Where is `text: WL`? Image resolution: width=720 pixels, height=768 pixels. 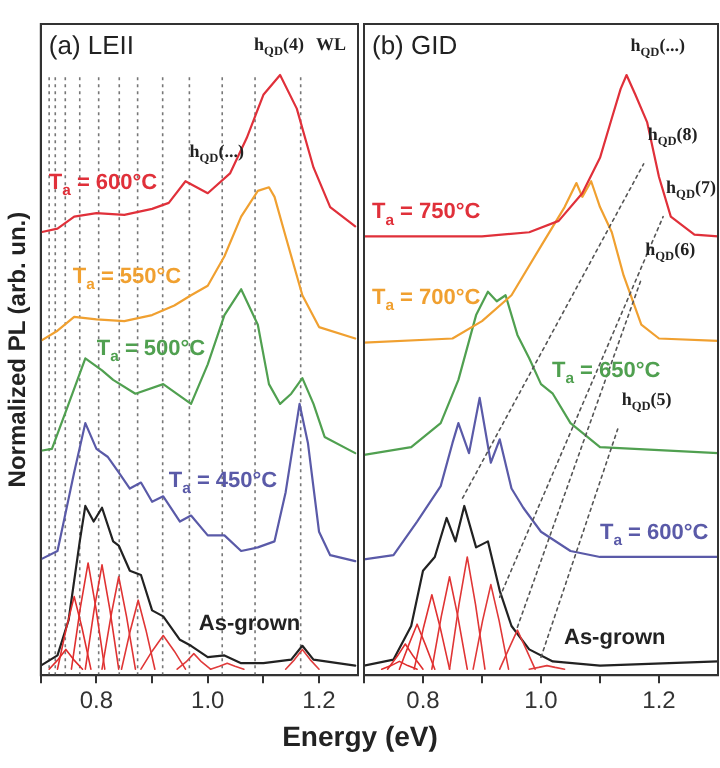 text: WL is located at coordinates (331, 44).